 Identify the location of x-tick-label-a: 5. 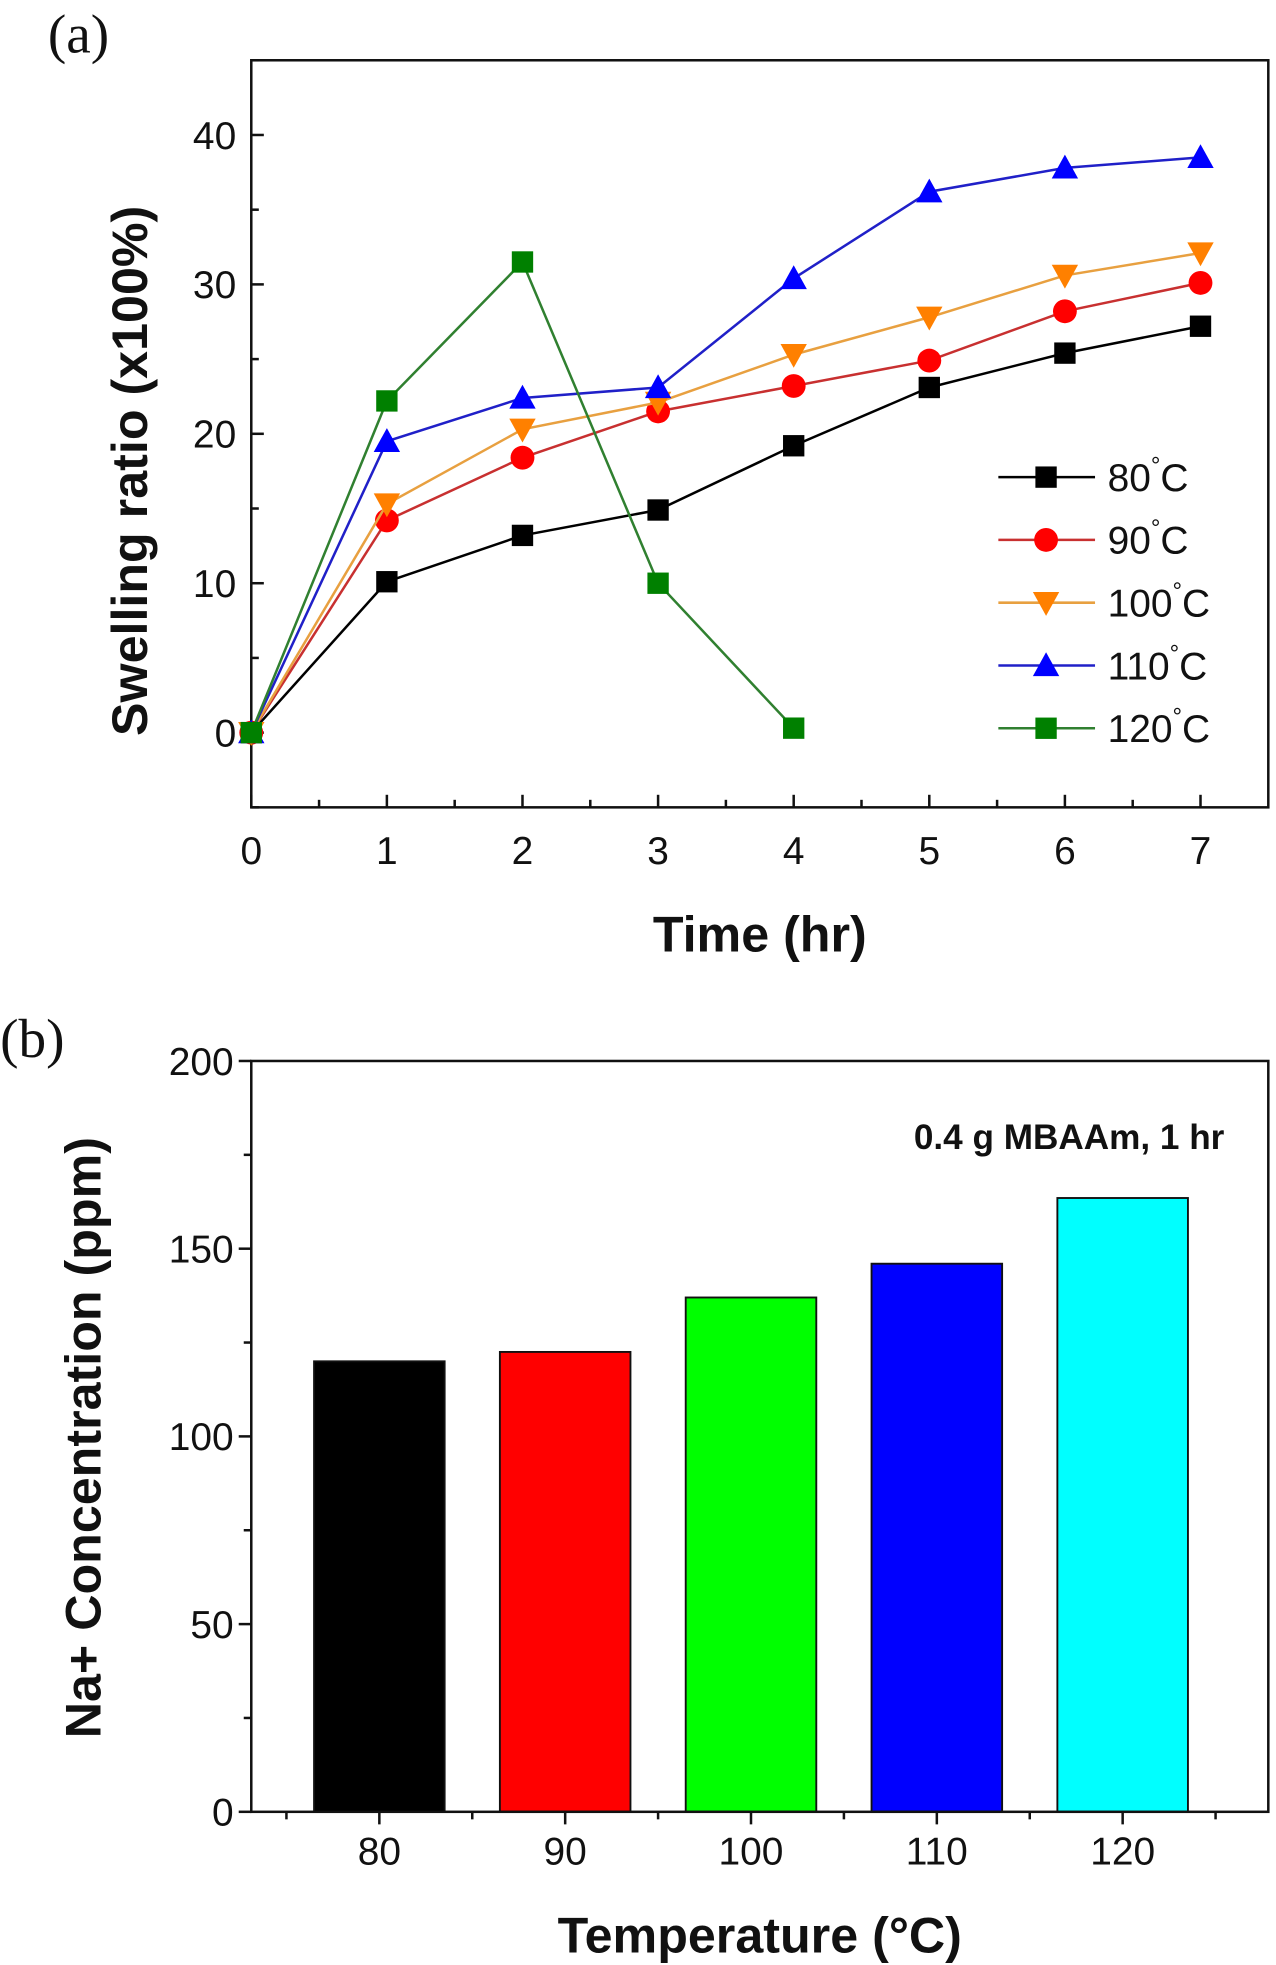
(929, 851).